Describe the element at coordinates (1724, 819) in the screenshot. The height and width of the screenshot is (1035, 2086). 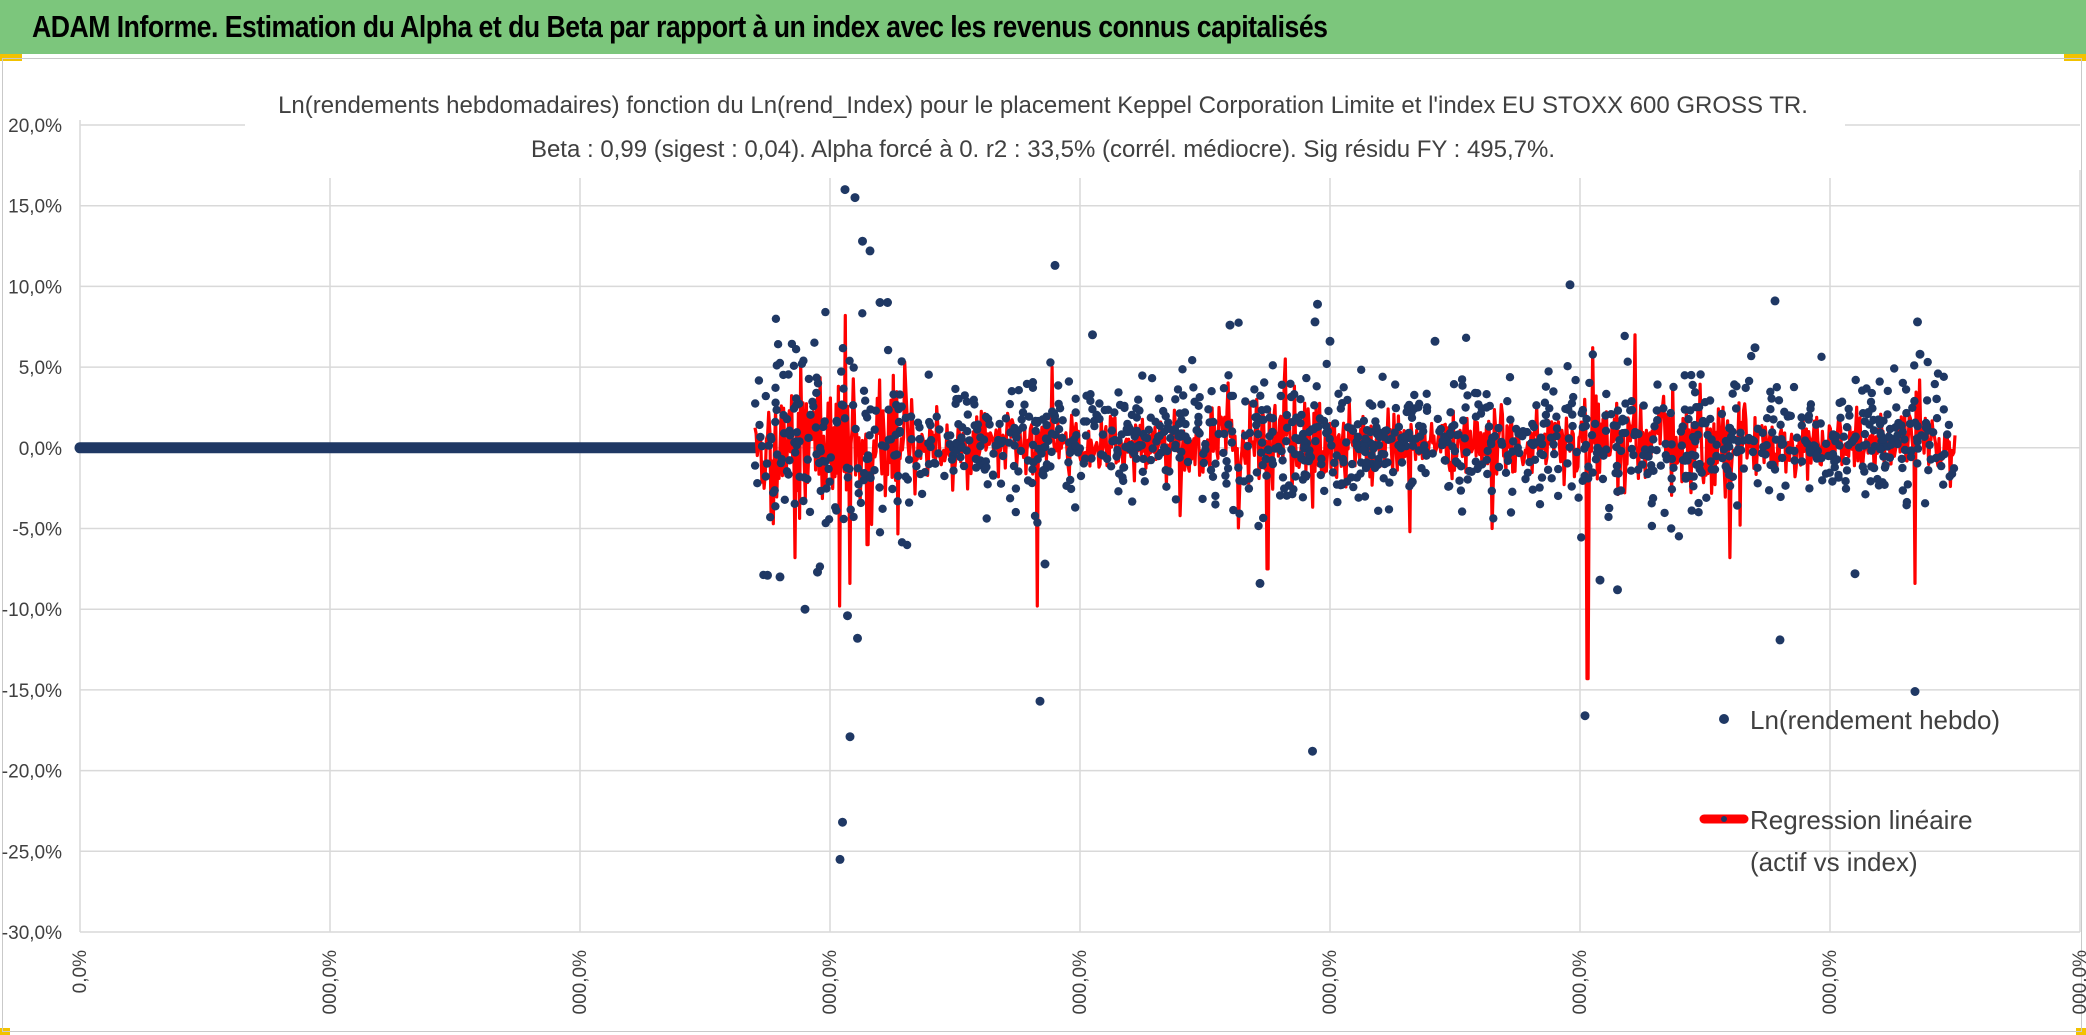
I see `legend-line-marker-icon` at that location.